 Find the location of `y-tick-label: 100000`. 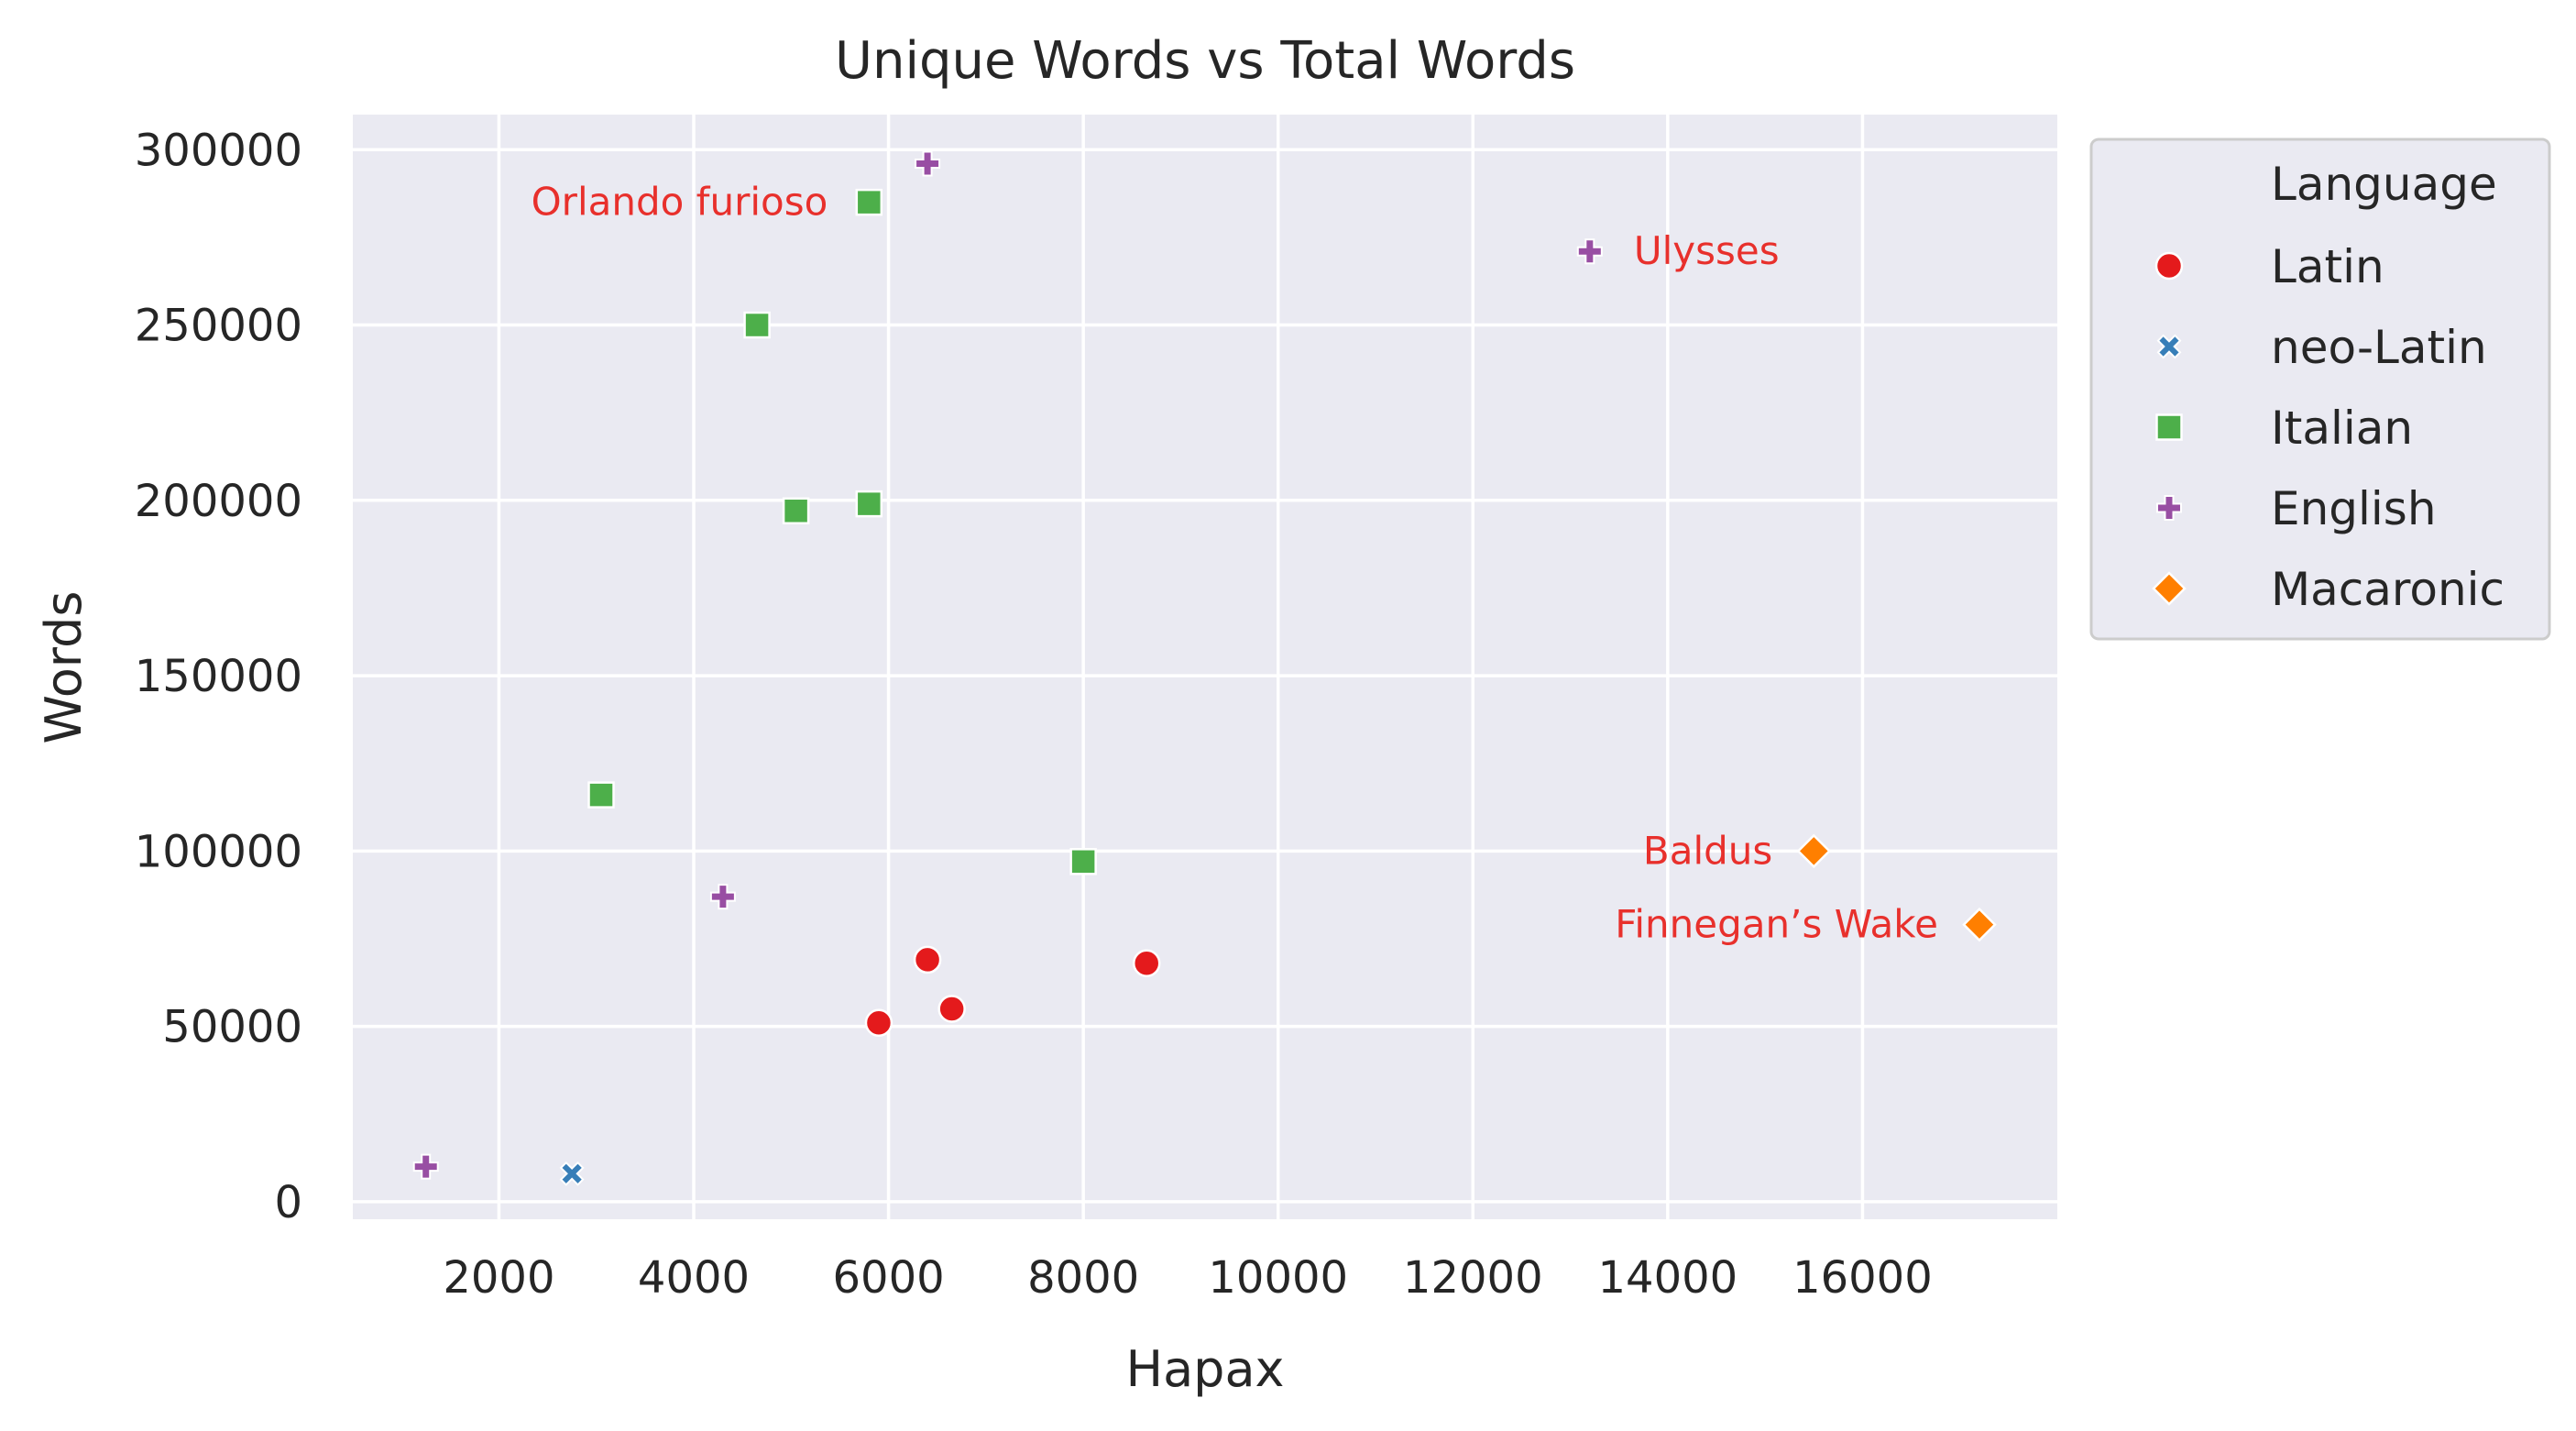

y-tick-label: 100000 is located at coordinates (219, 851).